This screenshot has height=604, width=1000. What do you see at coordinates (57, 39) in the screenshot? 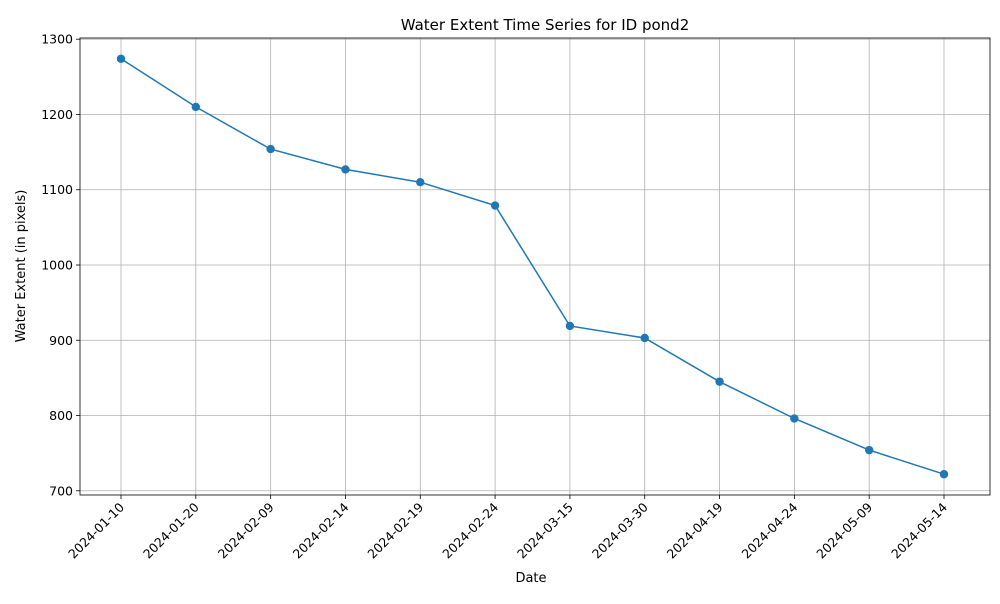
I see `y-tick-label: 1300` at bounding box center [57, 39].